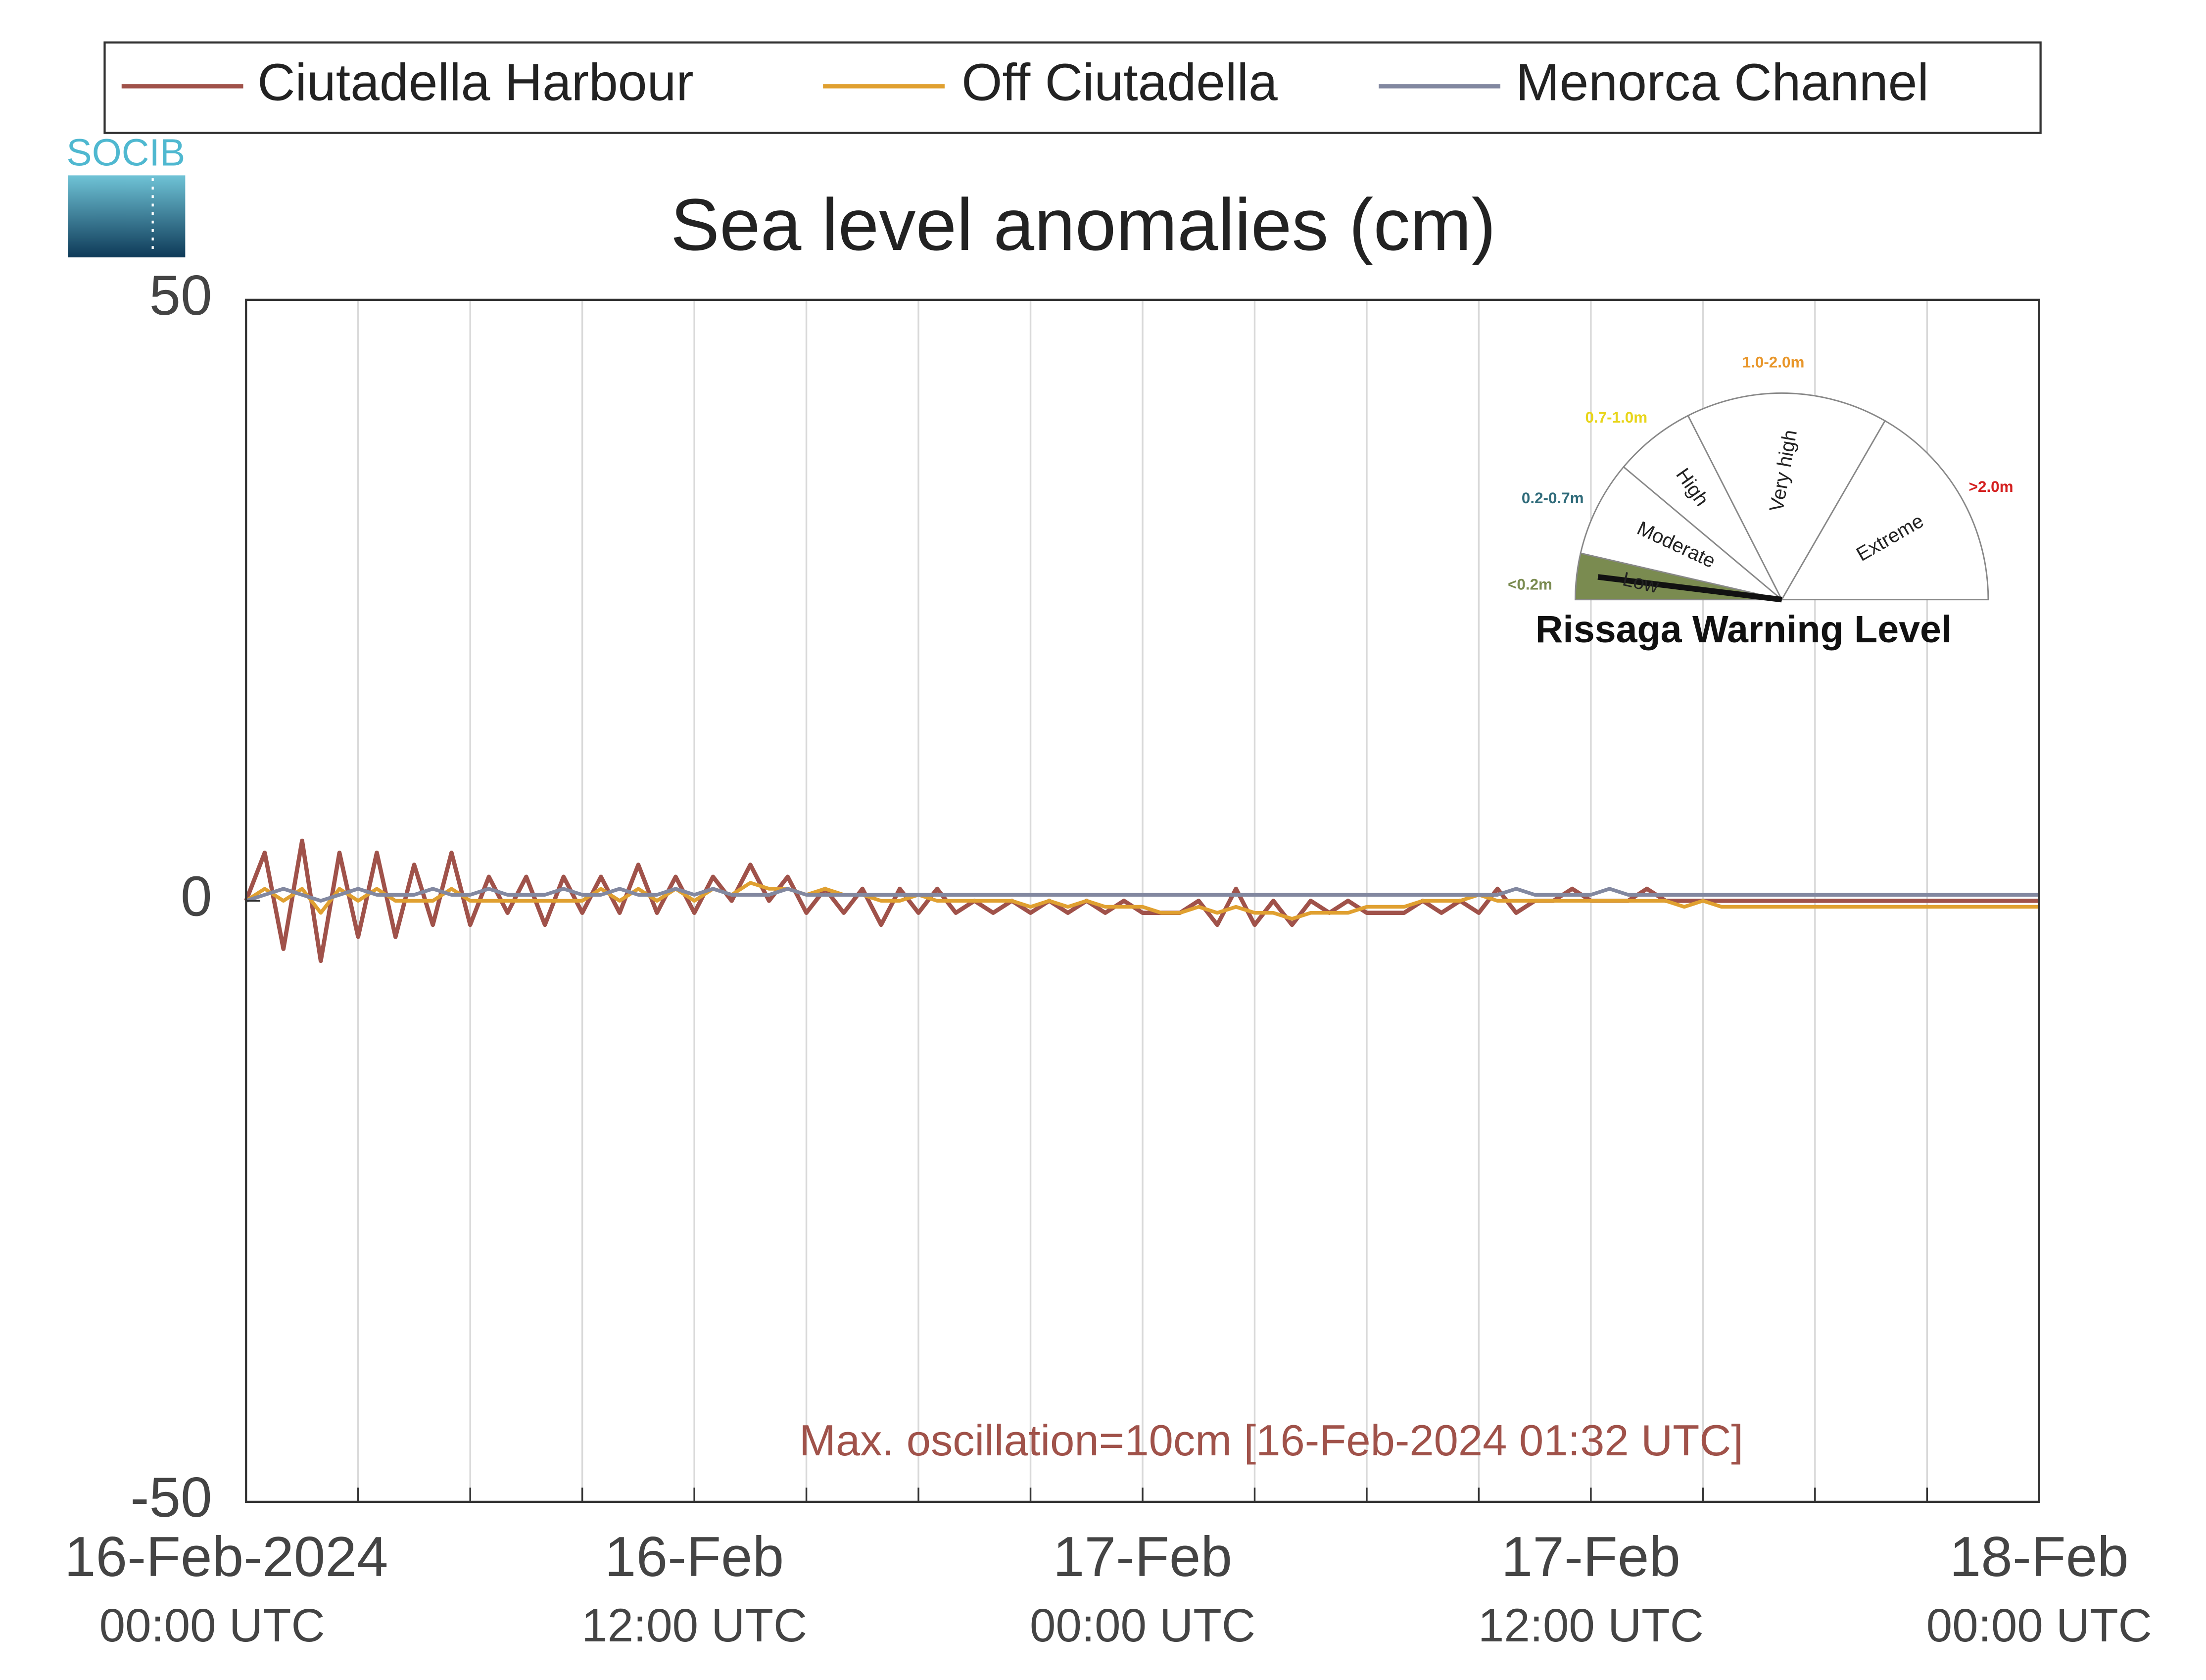  Describe the element at coordinates (127, 217) in the screenshot. I see `logo-image` at that location.